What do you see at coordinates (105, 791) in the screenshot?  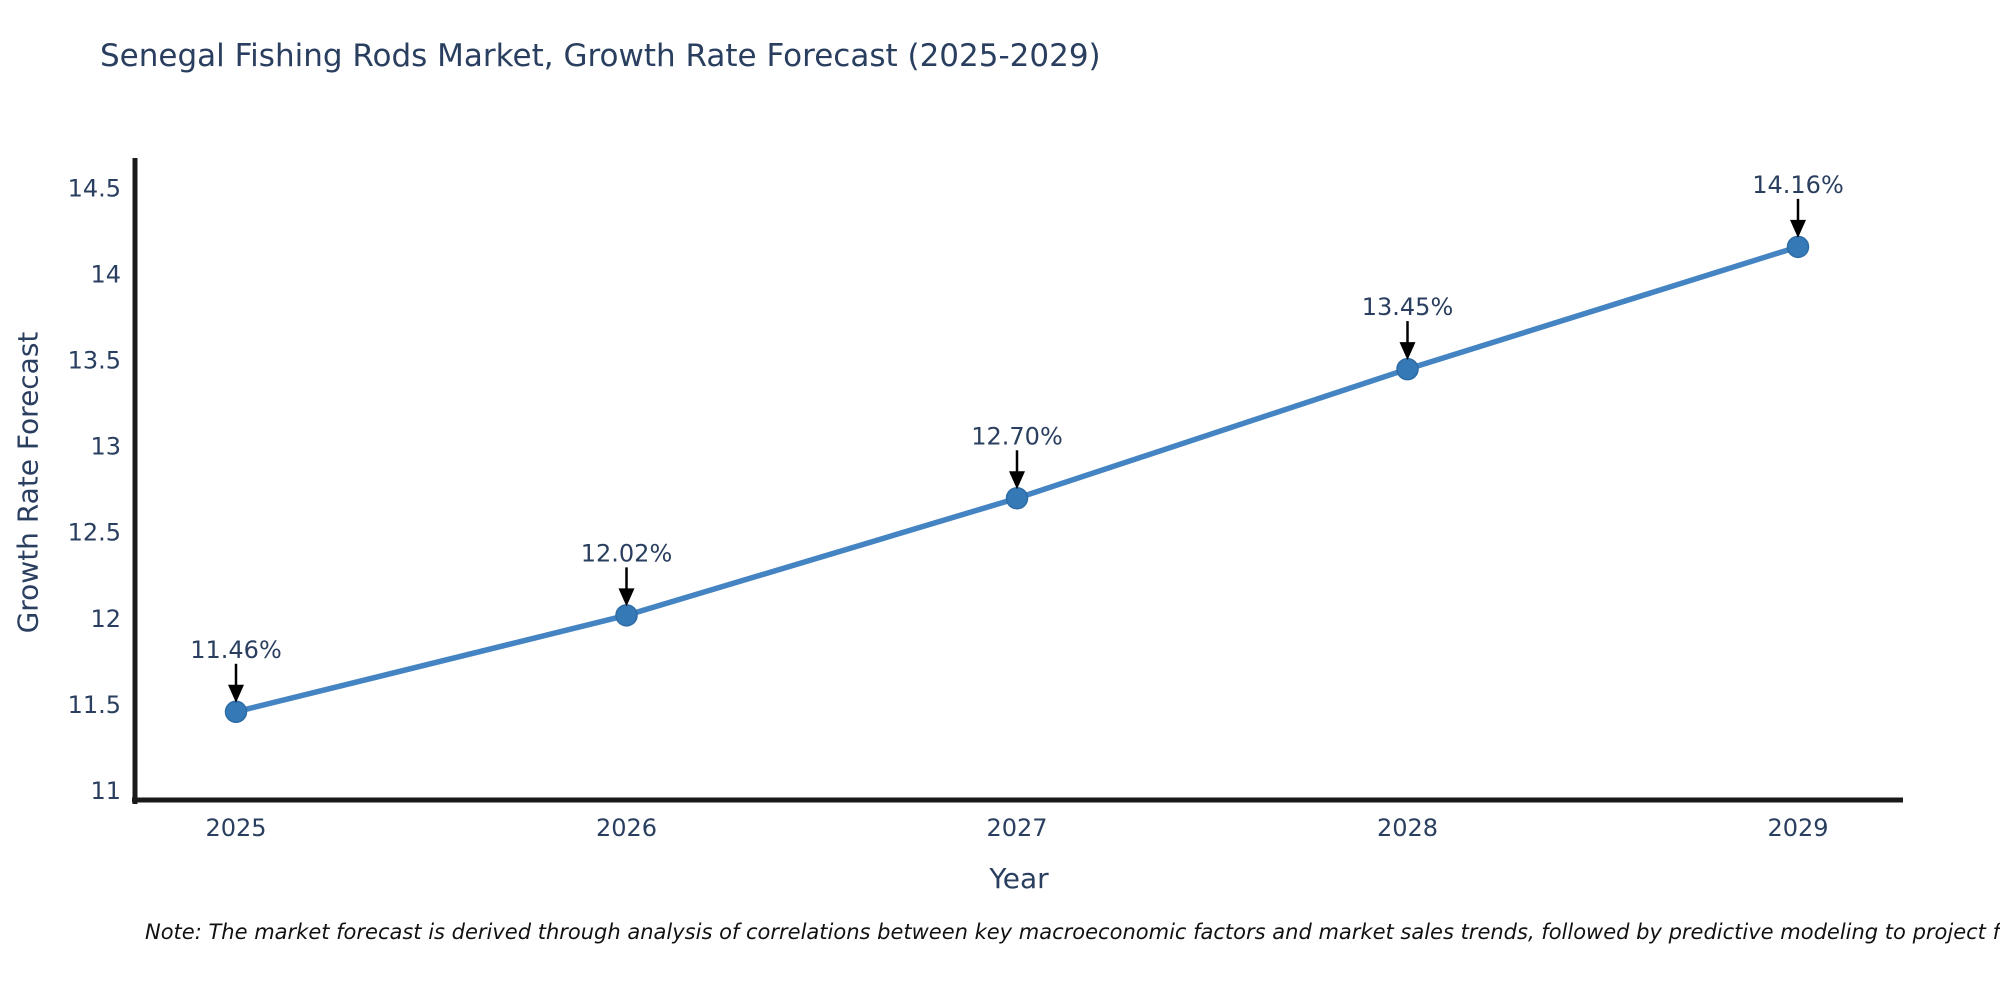 I see `y-tick-label: 11` at bounding box center [105, 791].